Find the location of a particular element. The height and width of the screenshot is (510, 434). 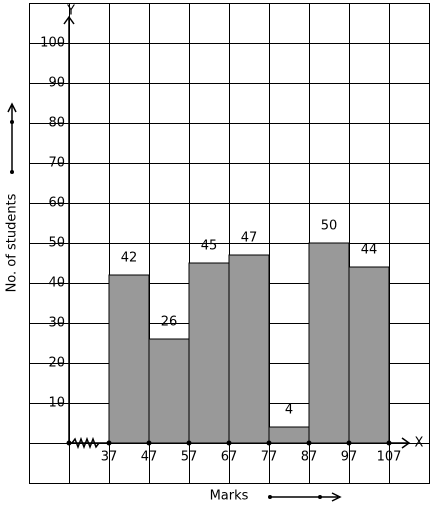

x-tick-label: 107 is located at coordinates (389, 457).